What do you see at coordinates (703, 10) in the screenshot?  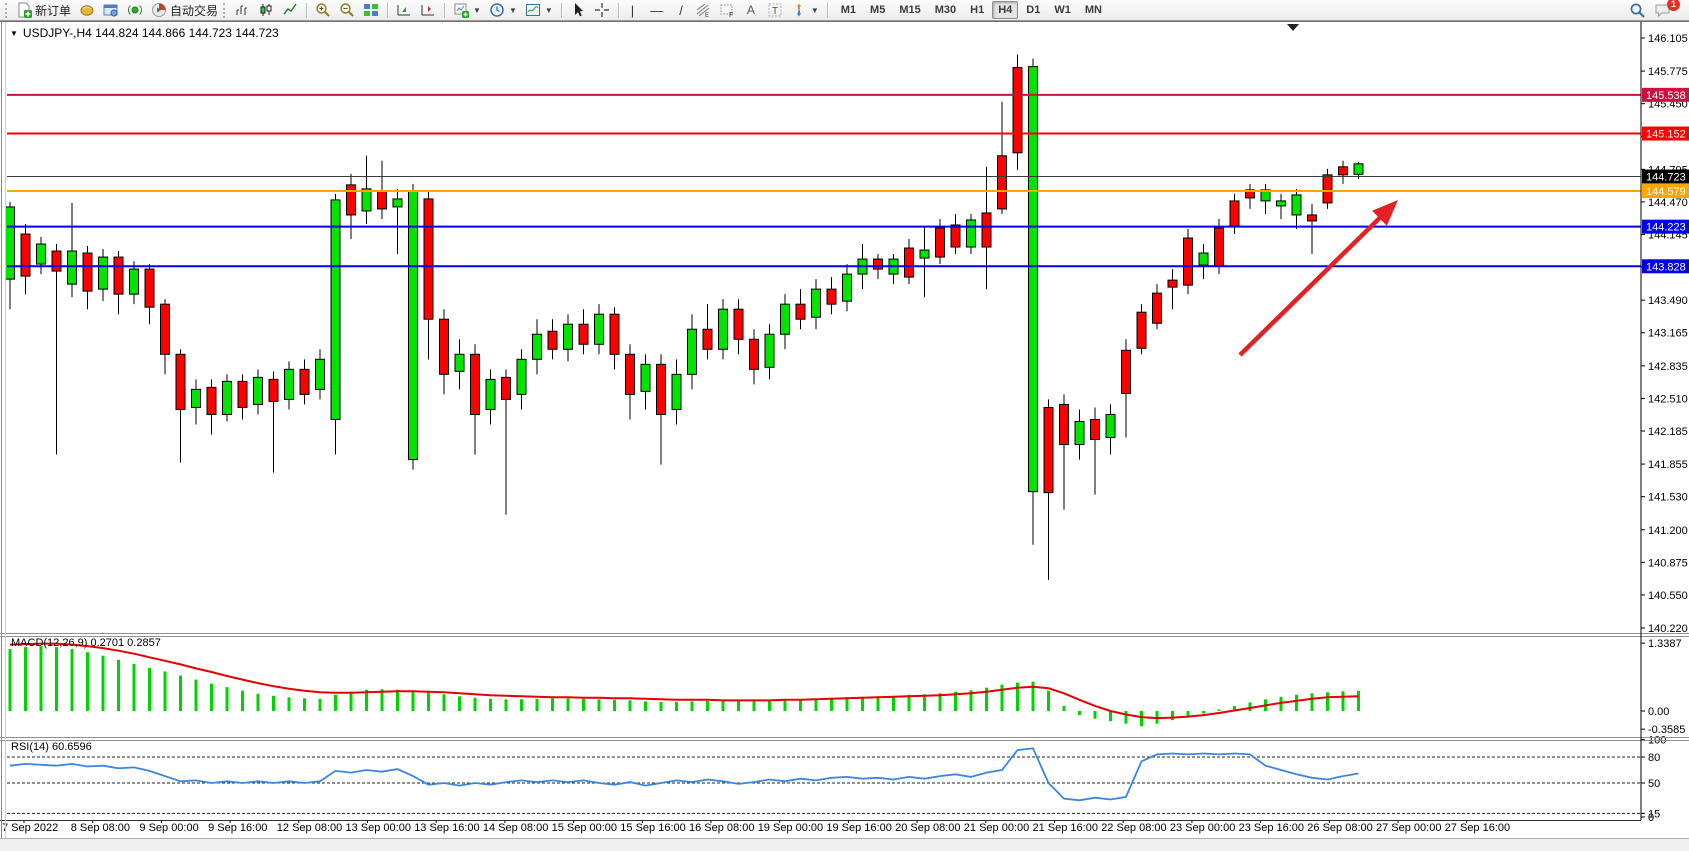 I see `fibonacci-tool: E` at bounding box center [703, 10].